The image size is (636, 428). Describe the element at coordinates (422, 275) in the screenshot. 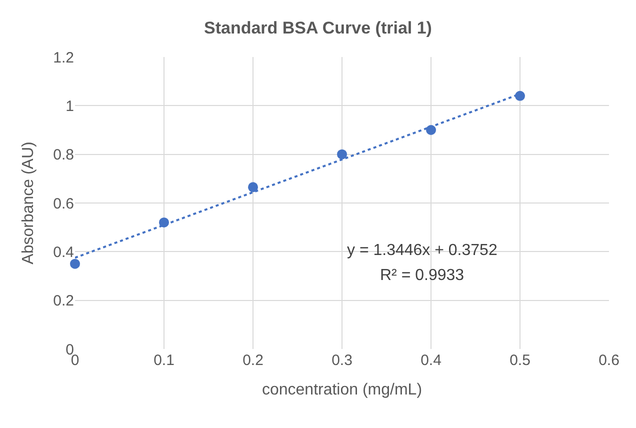

I see `annotation: R² = 0.9933` at that location.